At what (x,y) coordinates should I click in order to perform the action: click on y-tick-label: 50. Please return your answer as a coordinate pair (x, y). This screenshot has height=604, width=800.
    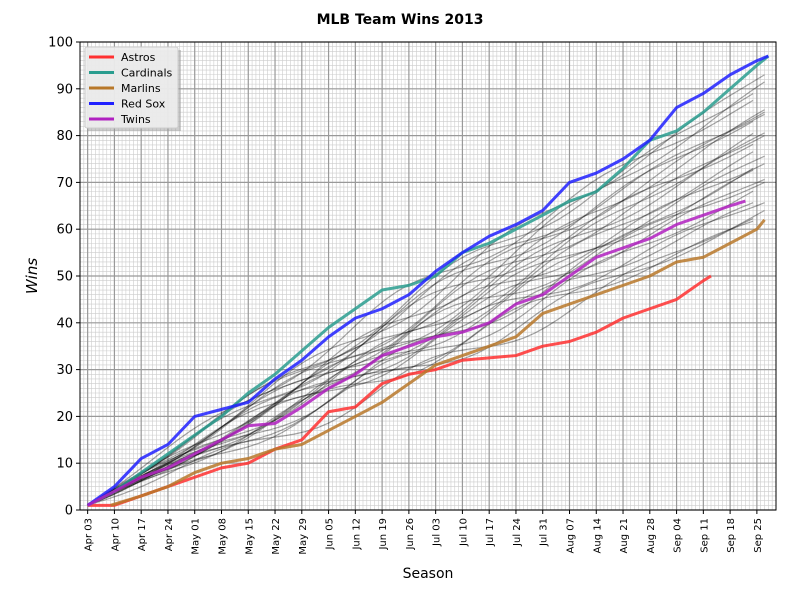
    Looking at the image, I should click on (64, 277).